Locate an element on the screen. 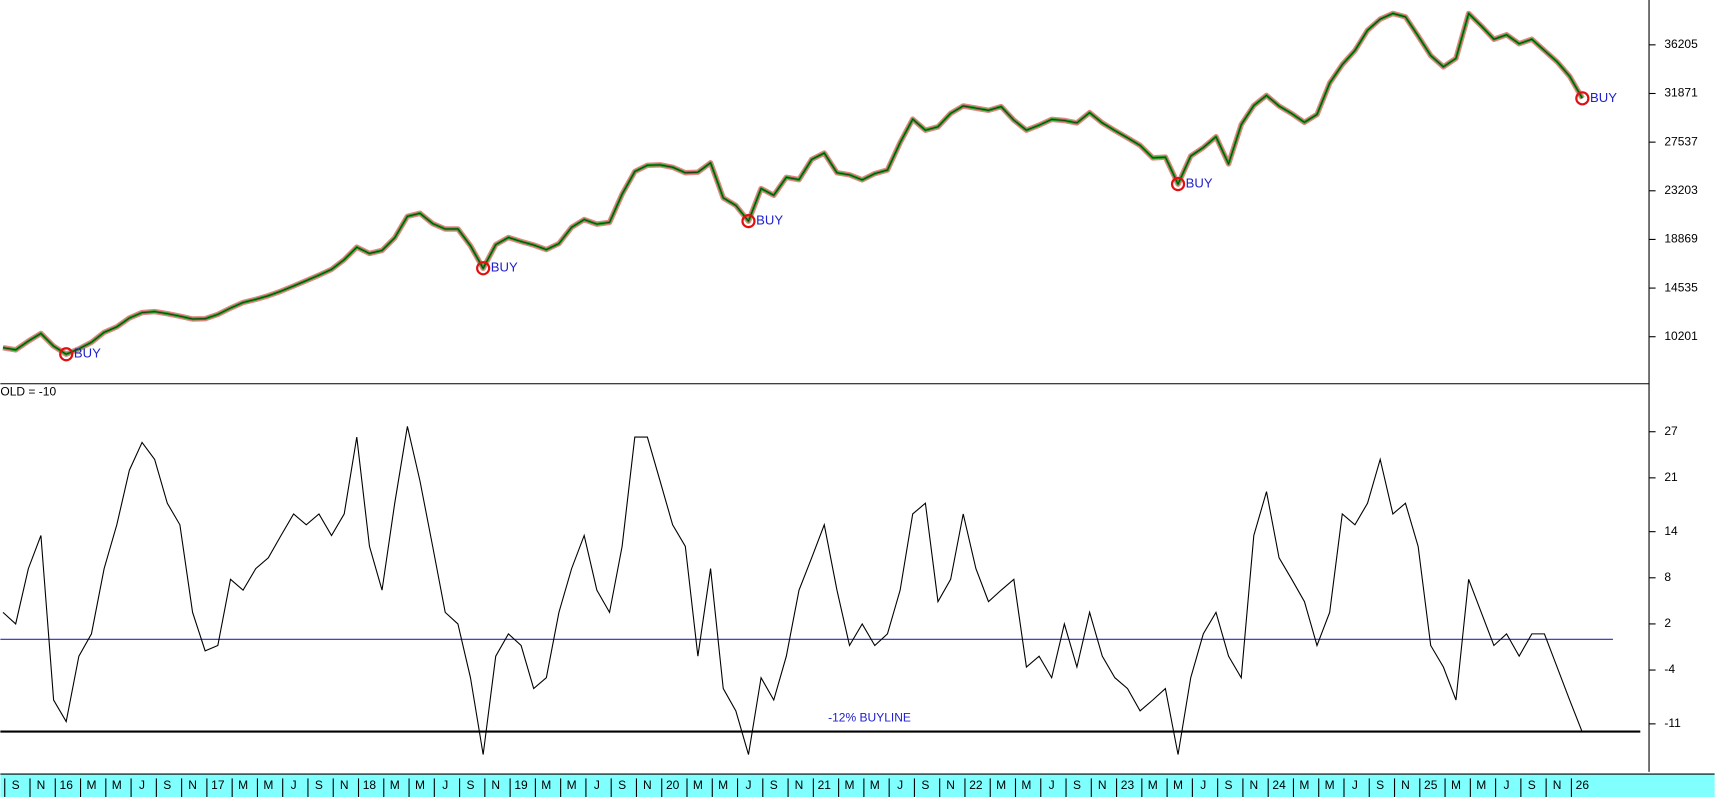  indicator-title: OLD = -10 is located at coordinates (28, 392).